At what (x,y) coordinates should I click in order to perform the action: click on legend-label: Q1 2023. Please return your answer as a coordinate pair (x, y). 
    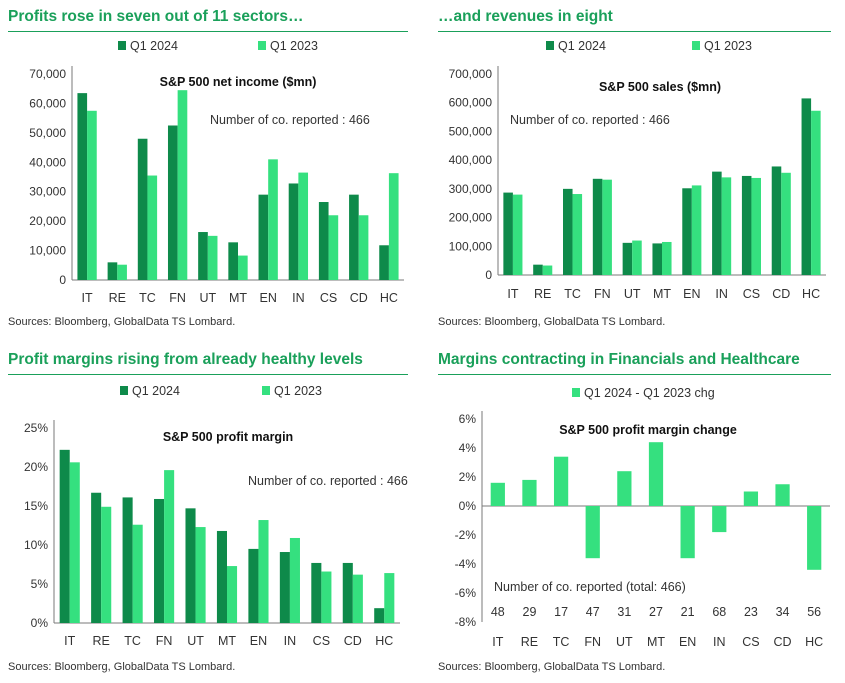
    Looking at the image, I should click on (294, 46).